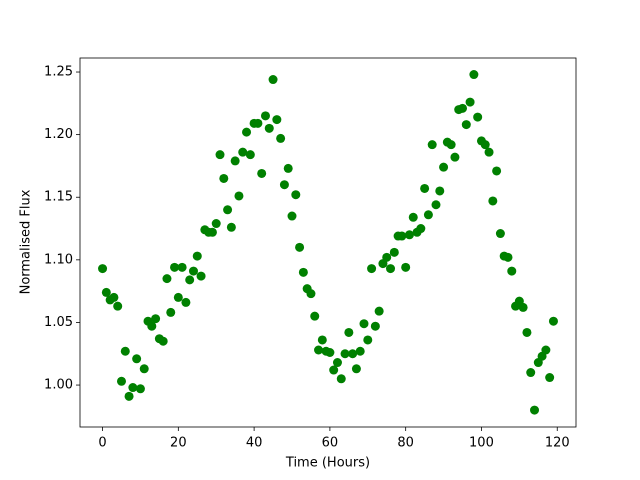 The height and width of the screenshot is (480, 640). What do you see at coordinates (327, 463) in the screenshot?
I see `x-axis-label: Time (Hours)` at bounding box center [327, 463].